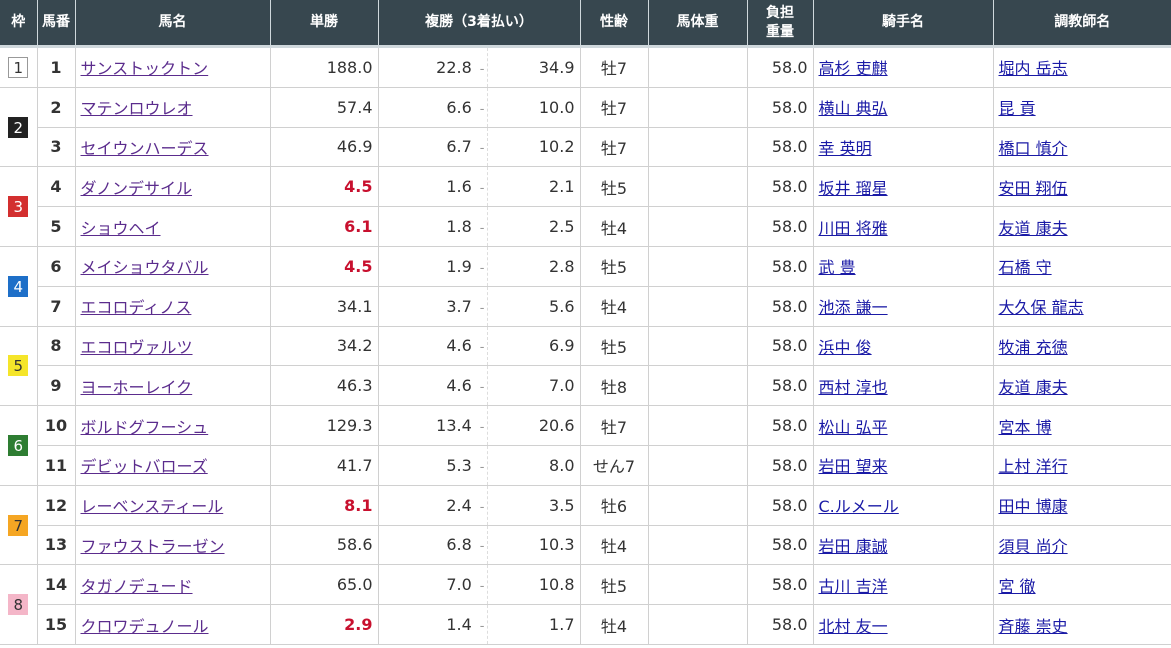  Describe the element at coordinates (1033, 347) in the screenshot. I see `trainer-link: 牧浦 充徳` at that location.